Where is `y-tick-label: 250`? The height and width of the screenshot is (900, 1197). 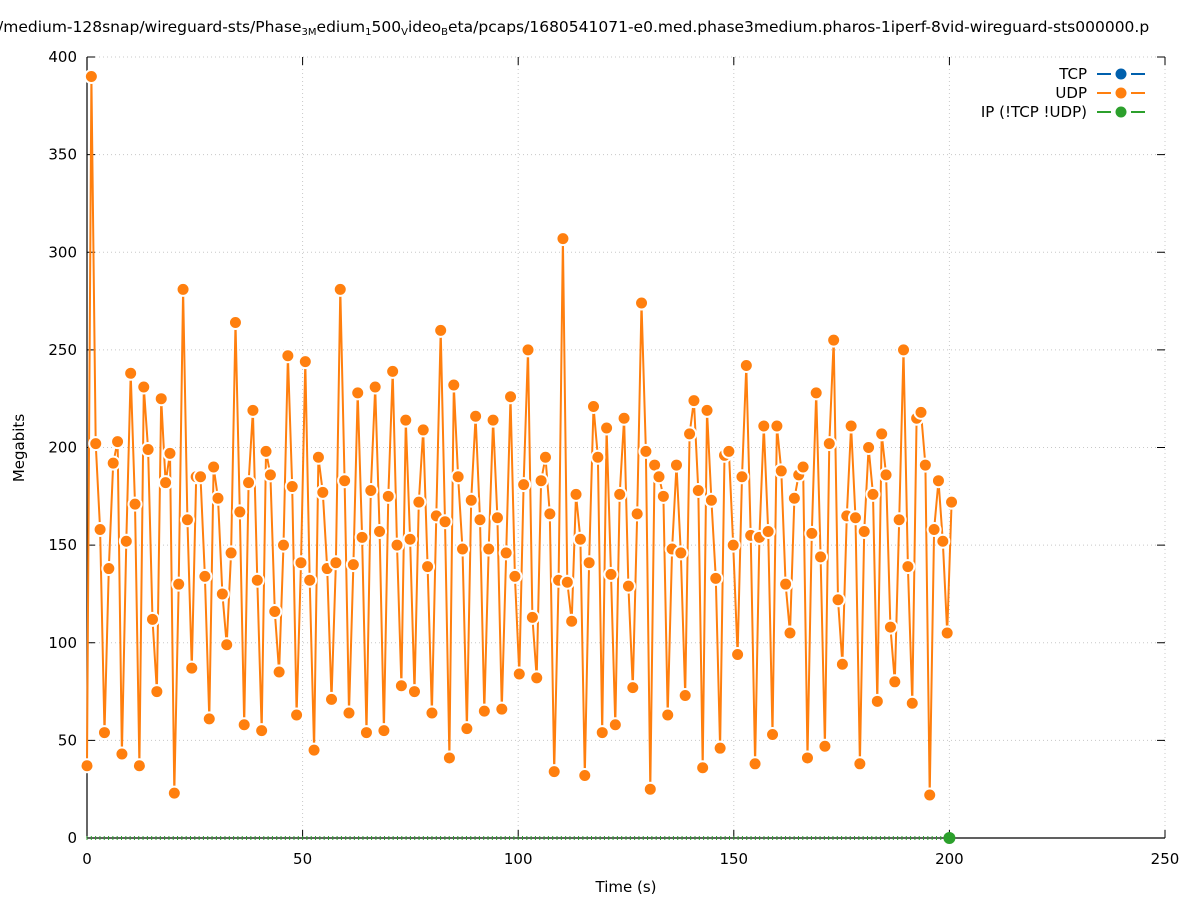 y-tick-label: 250 is located at coordinates (62, 350).